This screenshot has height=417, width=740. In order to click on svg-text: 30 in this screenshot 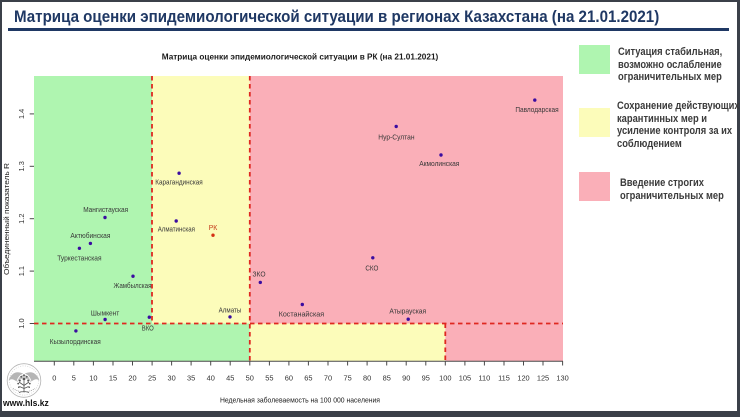, I will do `click(171, 378)`.